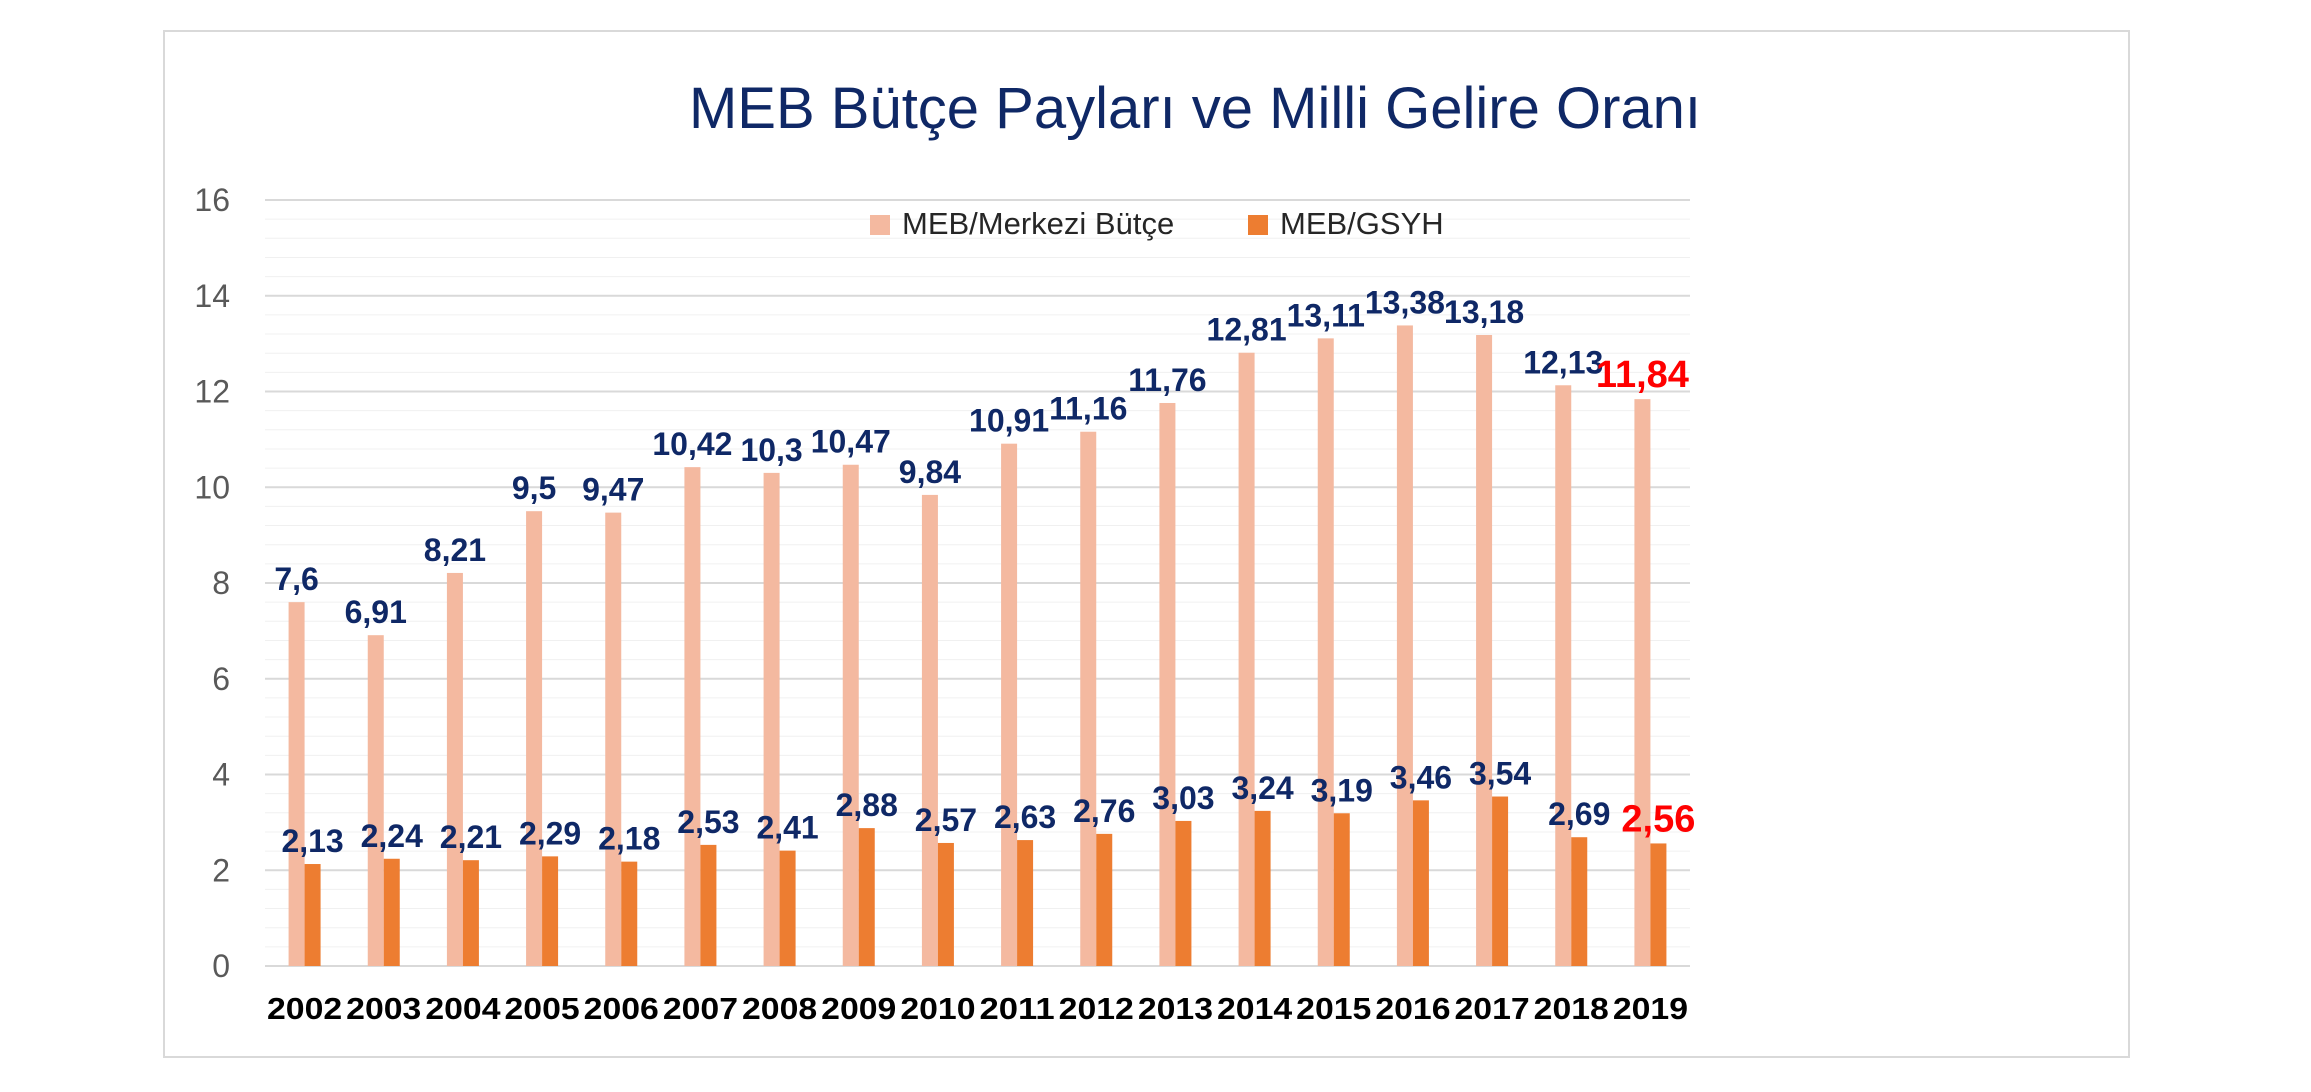 The image size is (2311, 1092). Describe the element at coordinates (383, 1008) in the screenshot. I see `x-tick-label: 2003` at that location.